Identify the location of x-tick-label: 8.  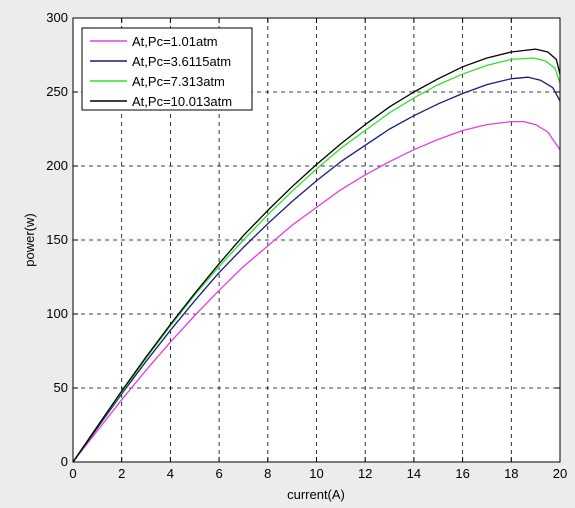
(267, 473).